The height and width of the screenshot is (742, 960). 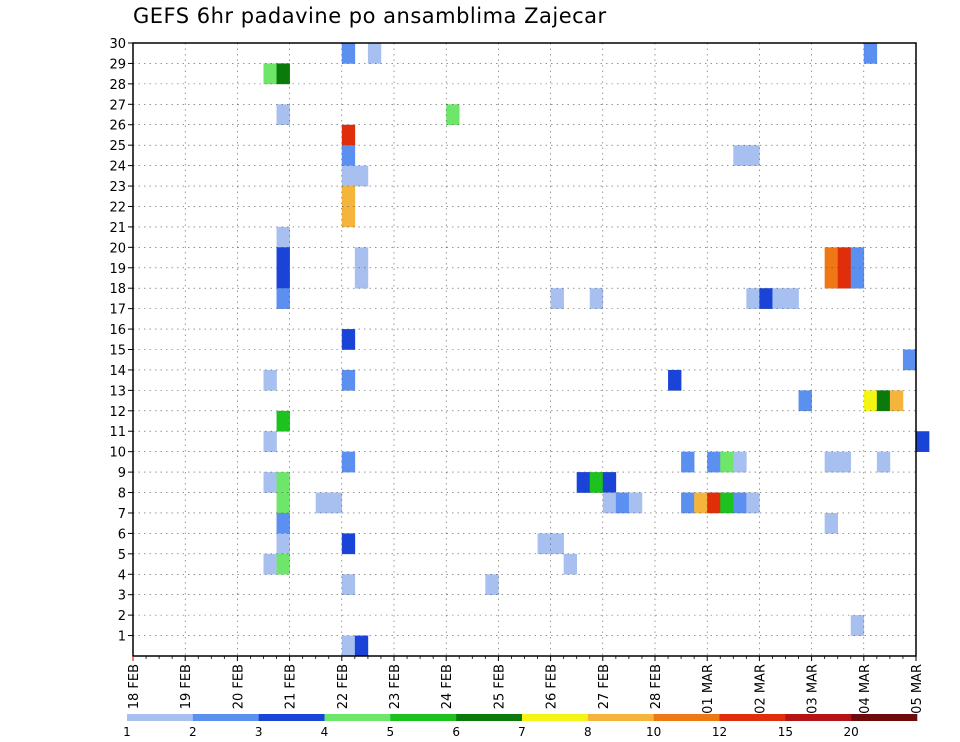 I want to click on y-tick-label: 24, so click(x=117, y=167).